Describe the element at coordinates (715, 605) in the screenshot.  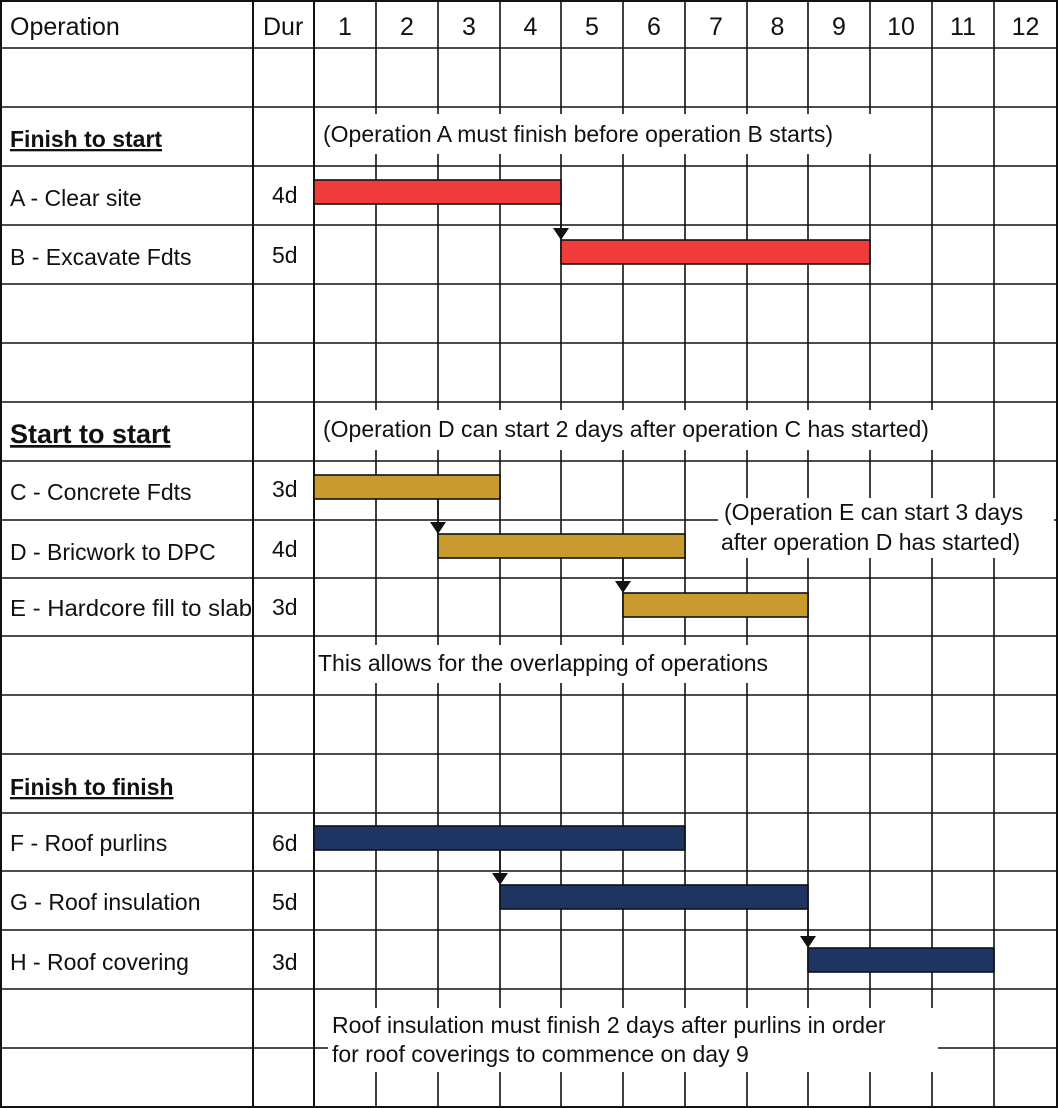
I see `task-bar-e` at that location.